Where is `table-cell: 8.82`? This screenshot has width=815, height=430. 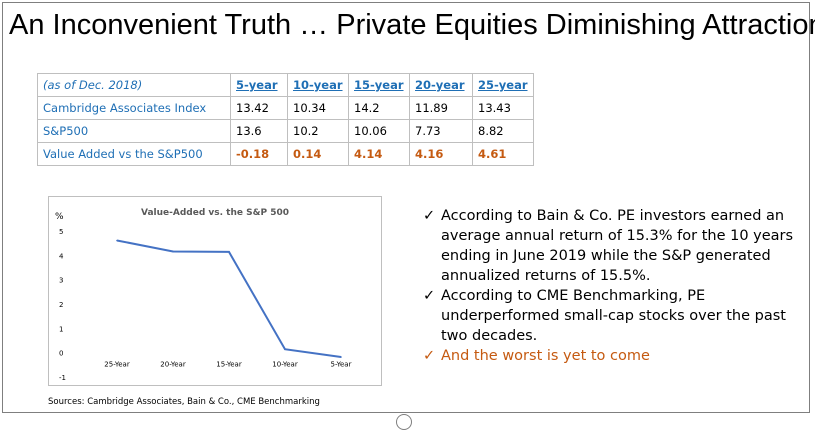
table-cell: 8.82 is located at coordinates (503, 131).